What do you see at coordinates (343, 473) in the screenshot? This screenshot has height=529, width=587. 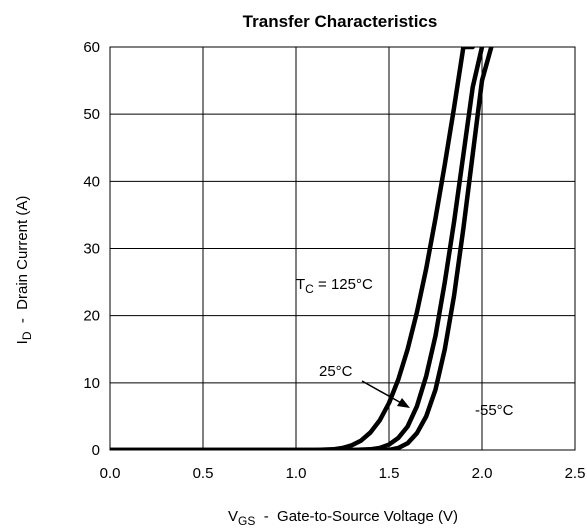 I see `x-tick-labels: 0.0 0.5 1.0 1.5 2.0 2.5` at bounding box center [343, 473].